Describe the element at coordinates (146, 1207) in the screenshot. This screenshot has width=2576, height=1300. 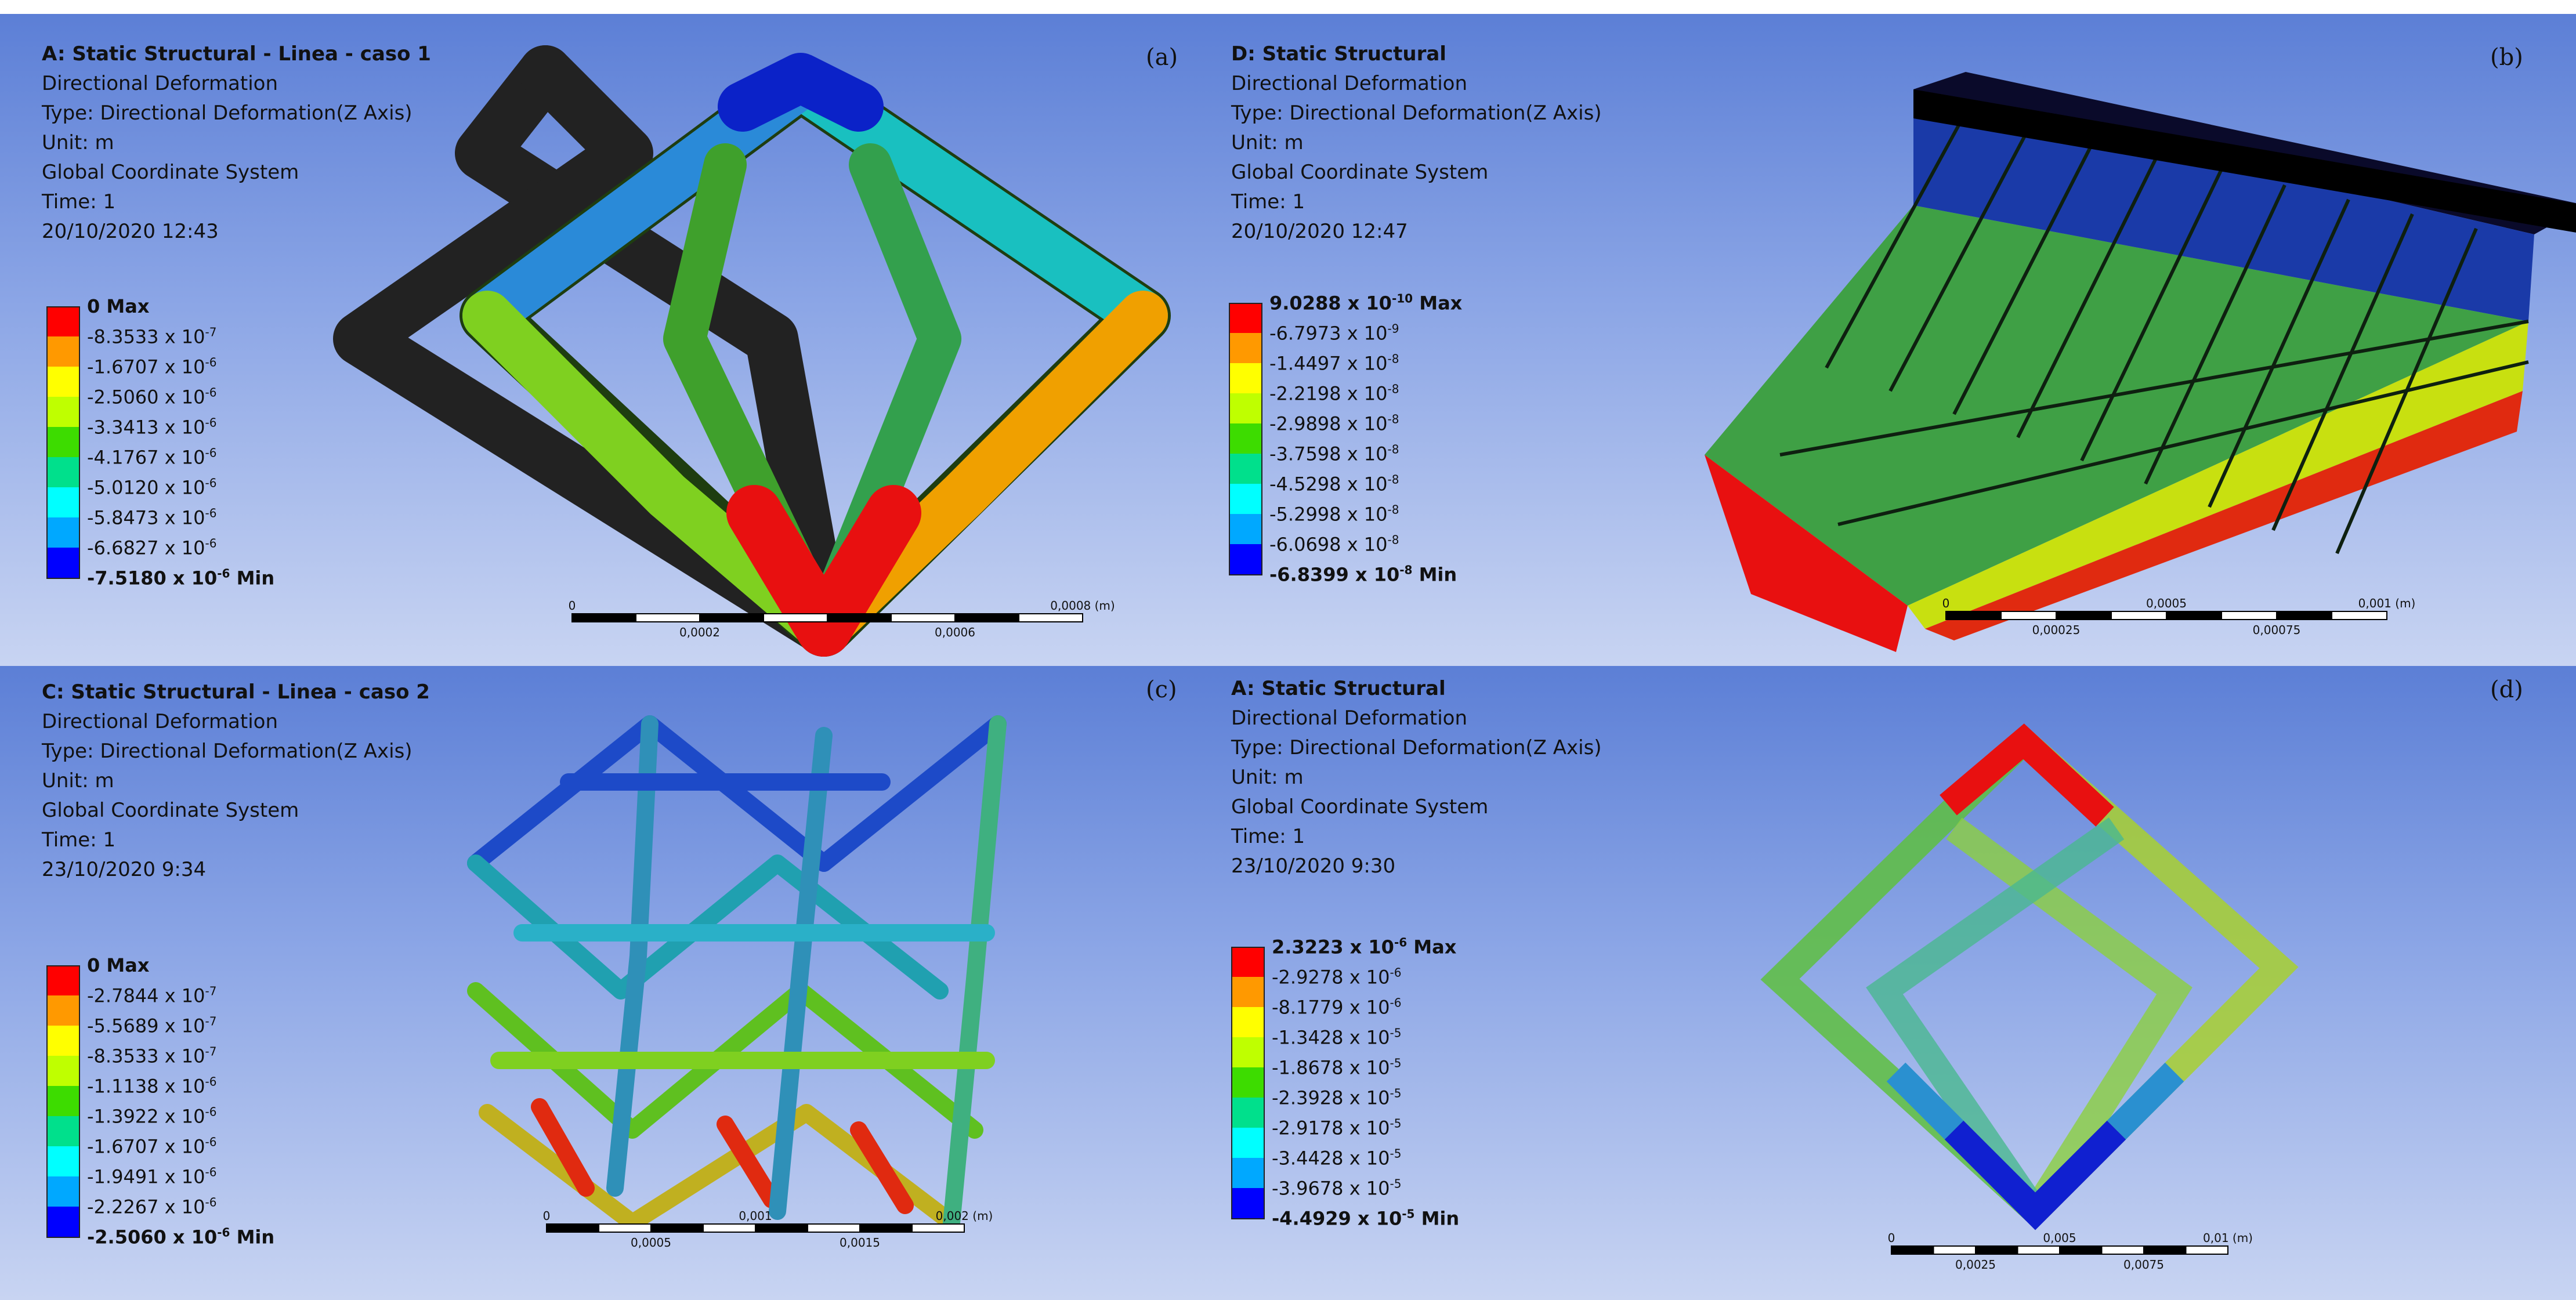
I see `legend-mantissa: -2.2267 x 10` at that location.